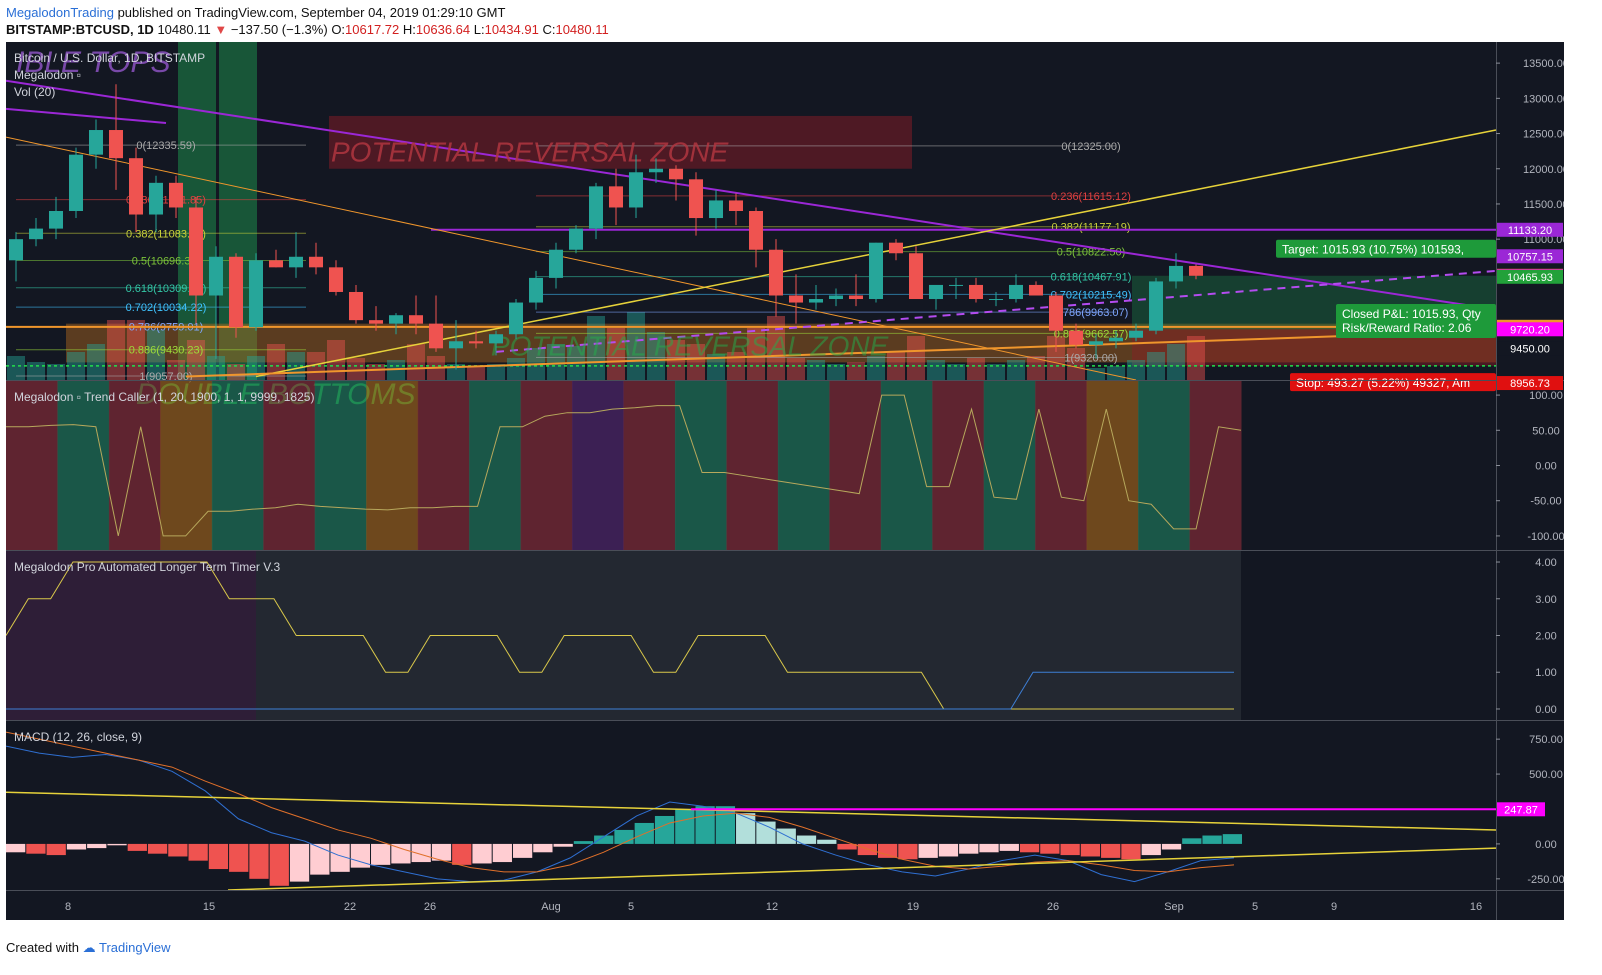 The width and height of the screenshot is (1602, 975). What do you see at coordinates (60, 12) in the screenshot?
I see `author-link: MegalodonTrading` at bounding box center [60, 12].